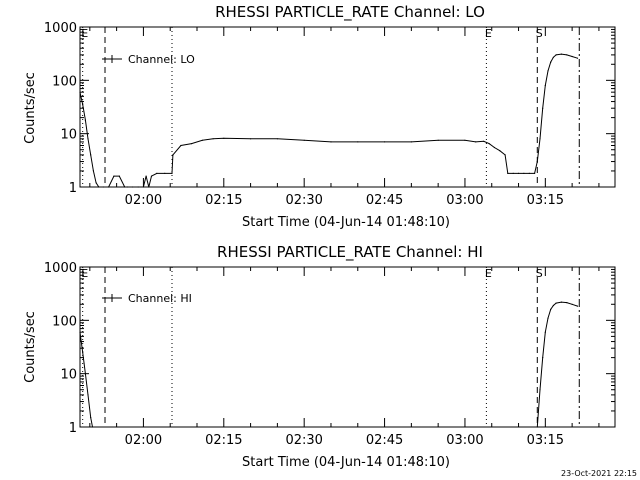  What do you see at coordinates (350, 252) in the screenshot?
I see `chart-title: RHESSI PARTICLE_RATE Channel: HI` at bounding box center [350, 252].